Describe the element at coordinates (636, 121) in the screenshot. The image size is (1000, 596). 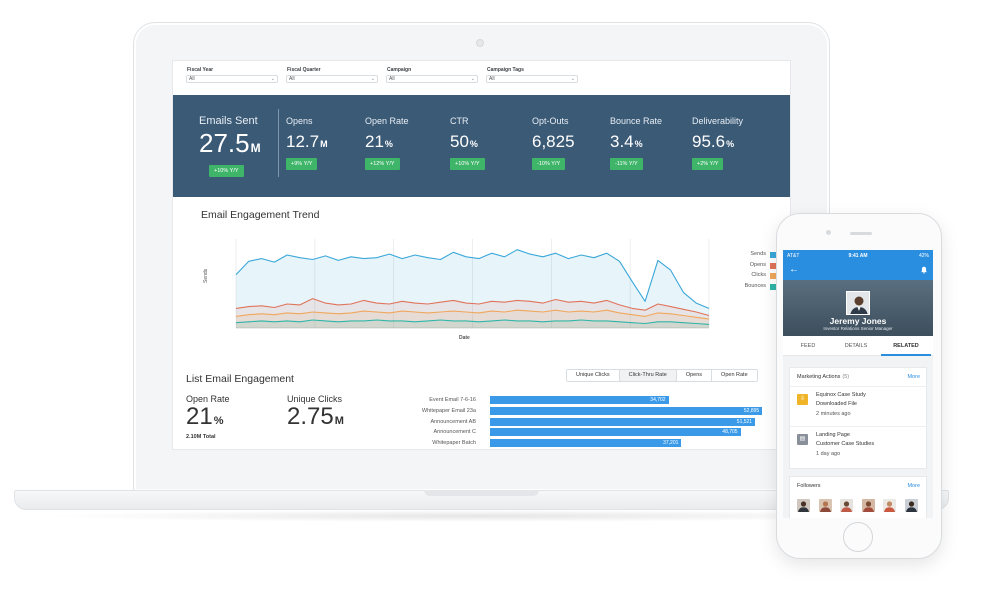
I see `kpi-label: Bounce Rate` at that location.